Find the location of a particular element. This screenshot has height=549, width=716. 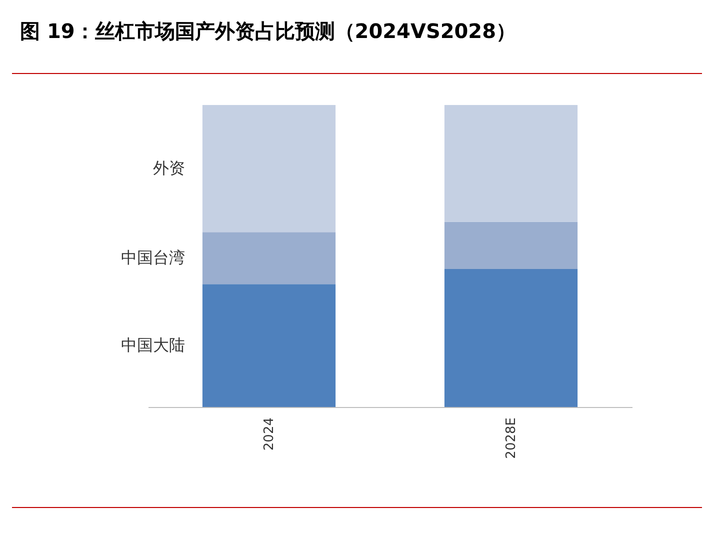

series-label: 外资 is located at coordinates (169, 168).